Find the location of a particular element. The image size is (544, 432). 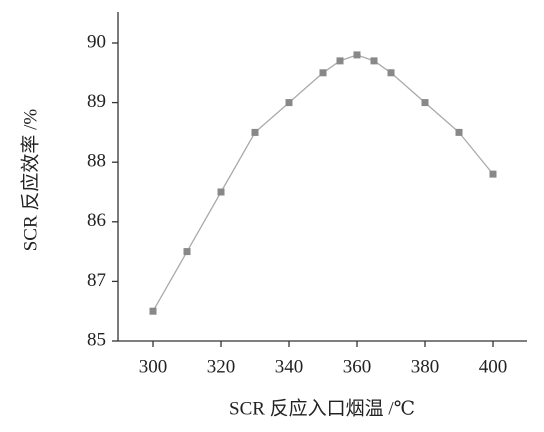

x-tick-label: 380 is located at coordinates (425, 366).